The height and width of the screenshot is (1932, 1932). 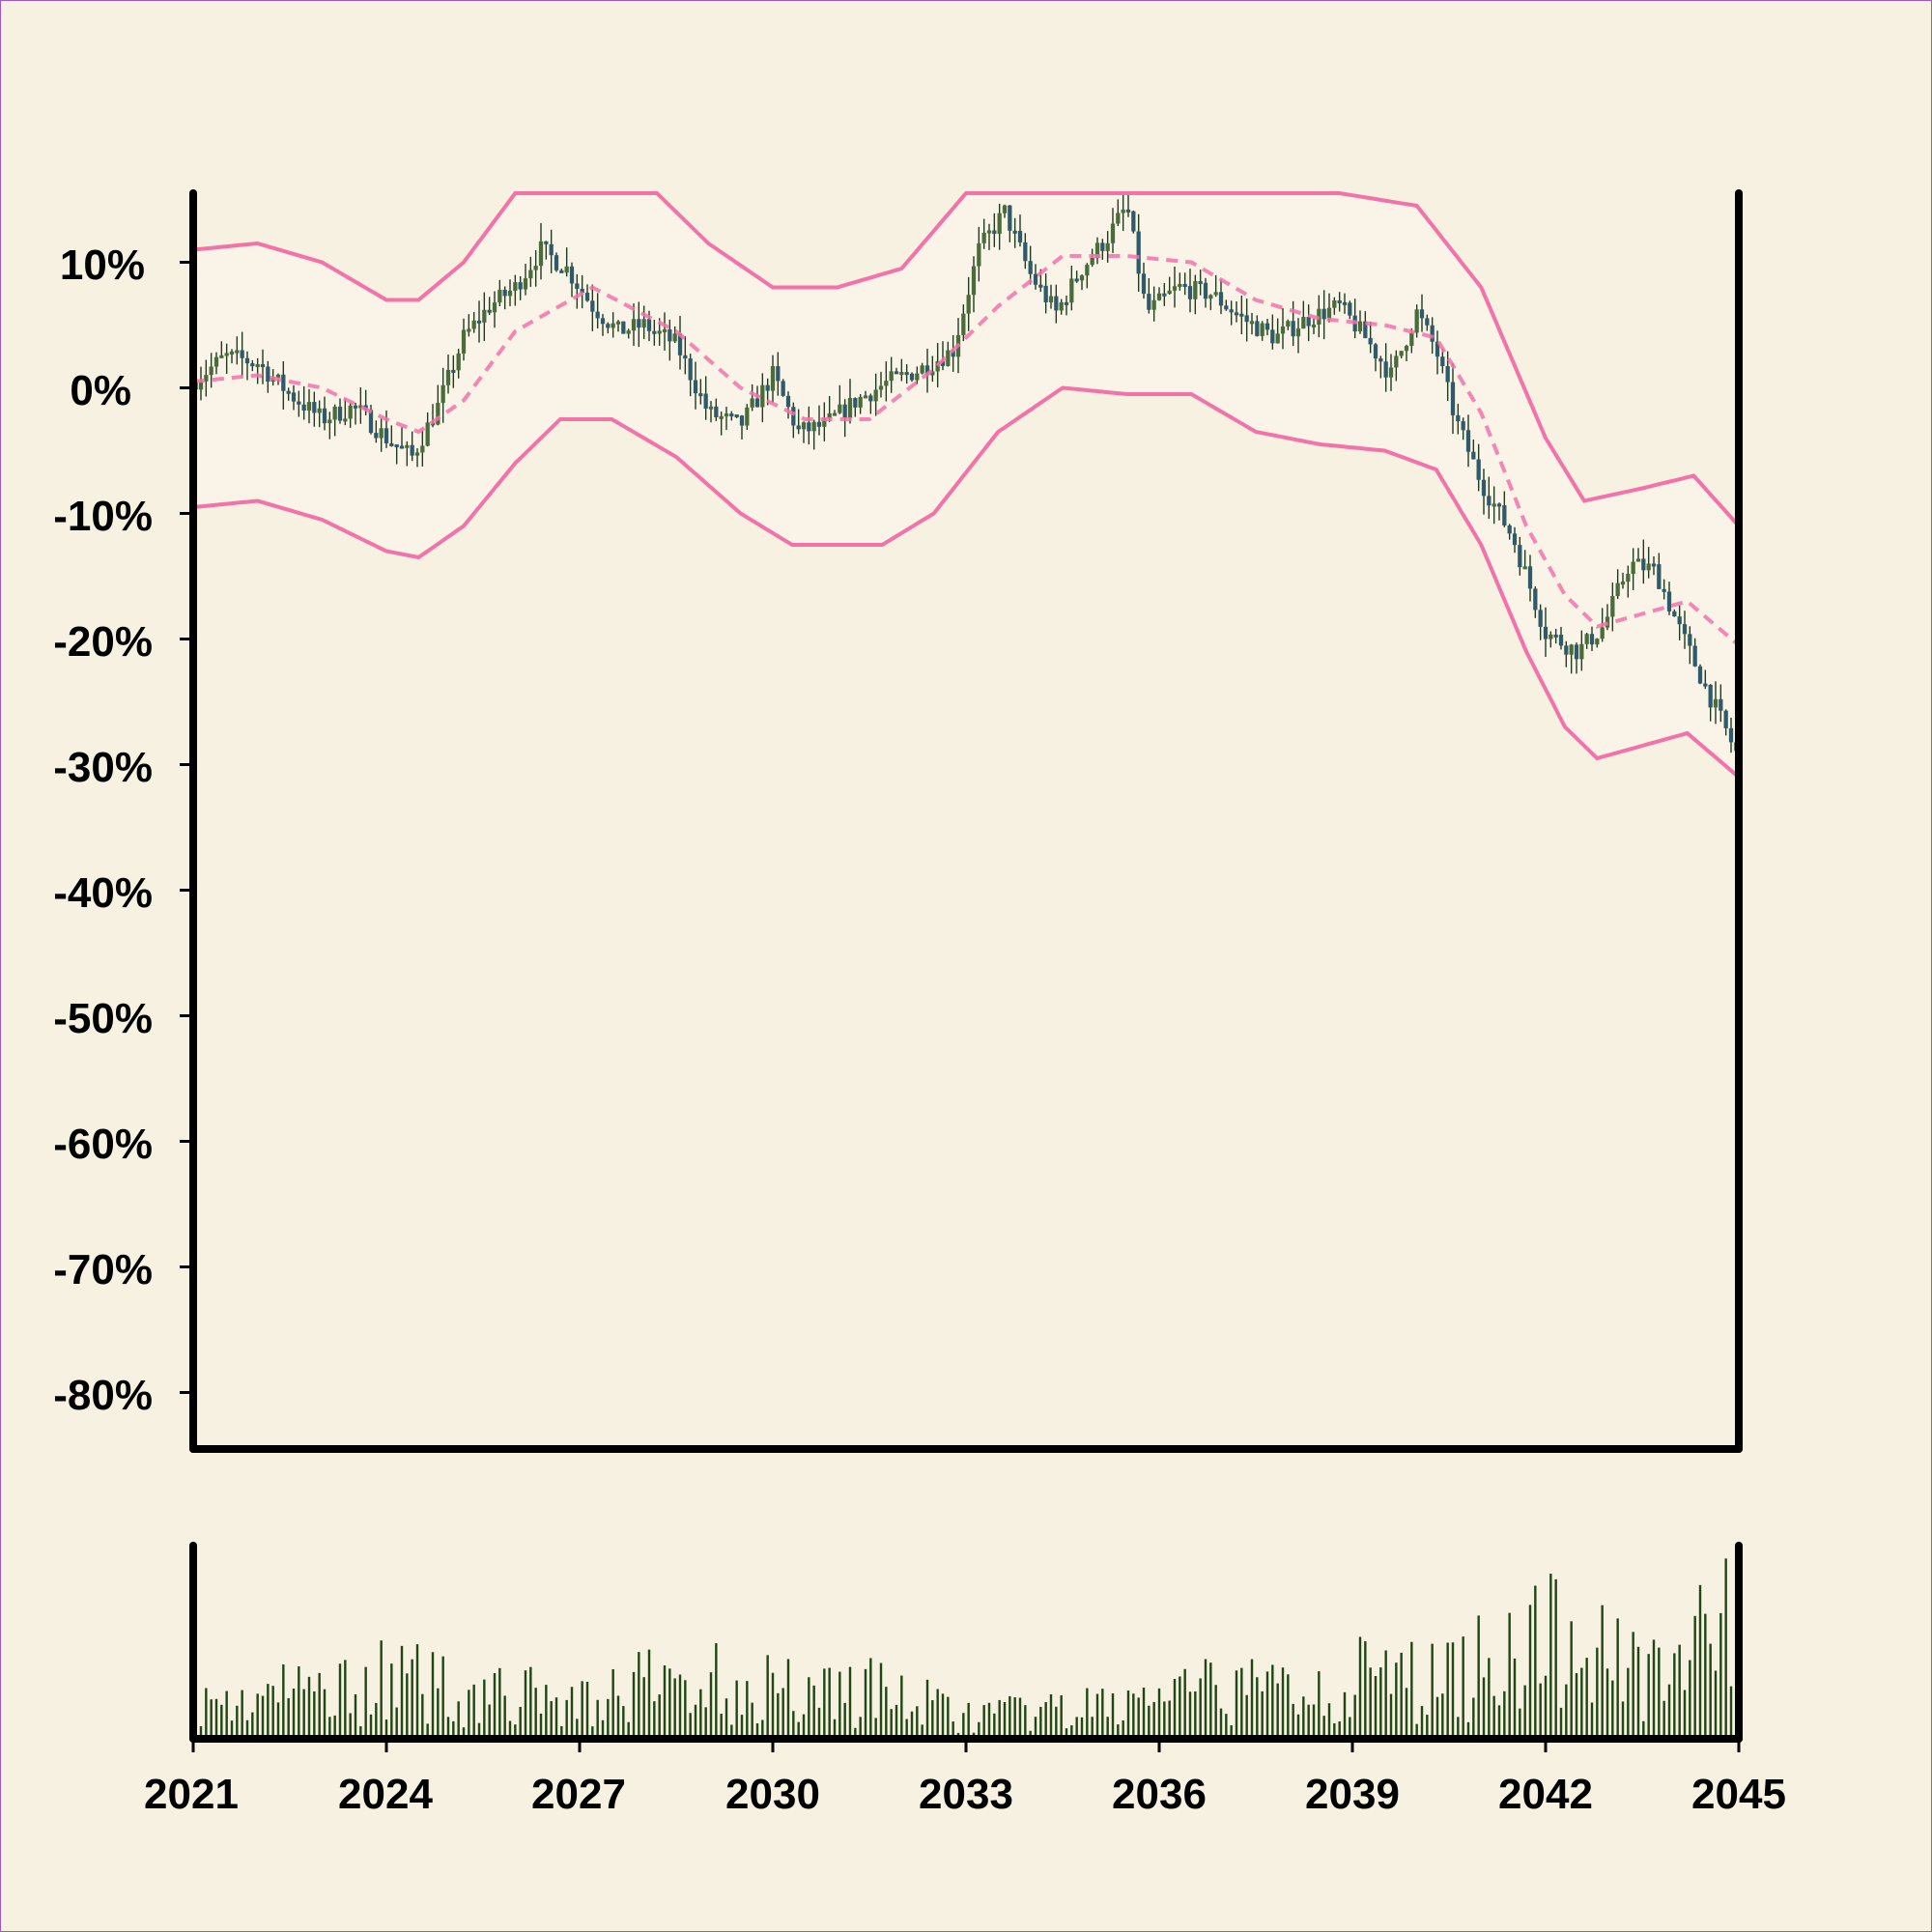 I want to click on y-tick-label: -70%, so click(x=103, y=1269).